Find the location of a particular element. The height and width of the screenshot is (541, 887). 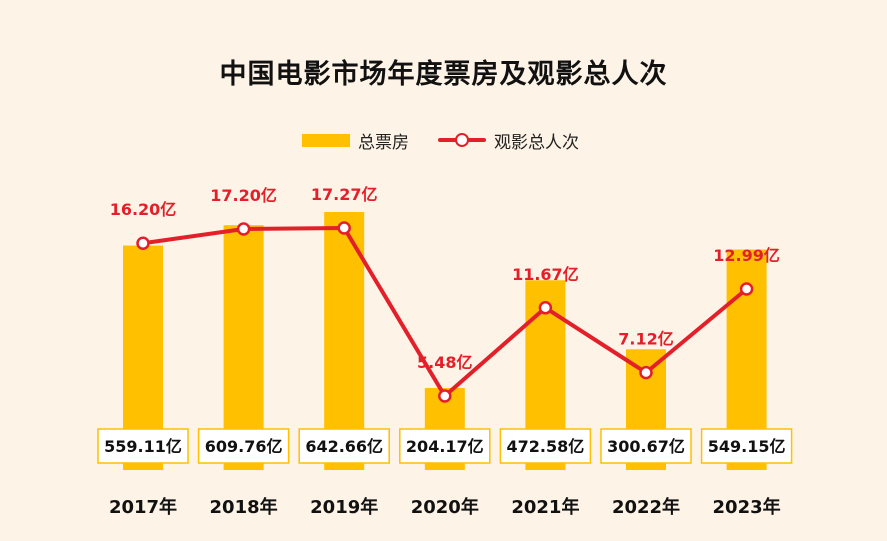

bar-value-label-1: 609.76亿 is located at coordinates (244, 446).